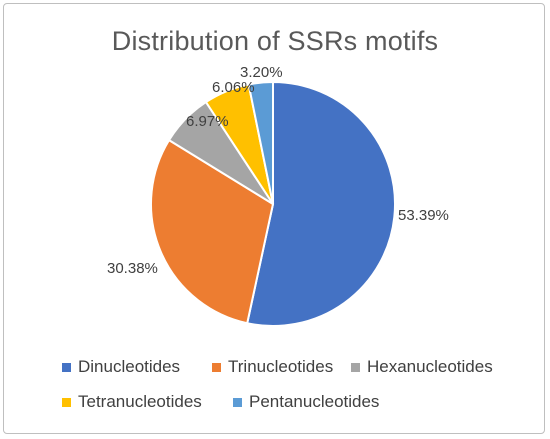 The image size is (550, 439). I want to click on legend-item-pentanucleotides: Pentanucleotides, so click(306, 402).